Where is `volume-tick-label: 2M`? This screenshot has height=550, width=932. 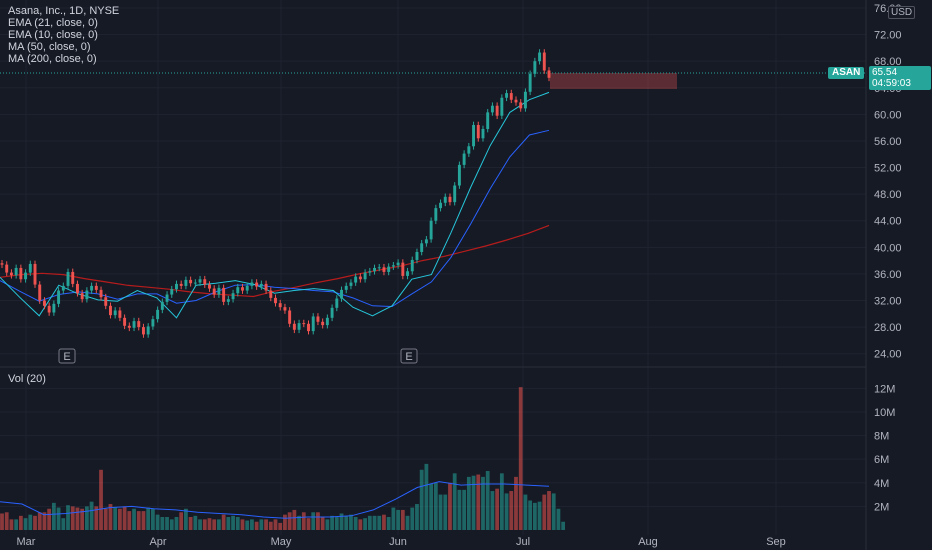
volume-tick-label: 2M is located at coordinates (881, 507).